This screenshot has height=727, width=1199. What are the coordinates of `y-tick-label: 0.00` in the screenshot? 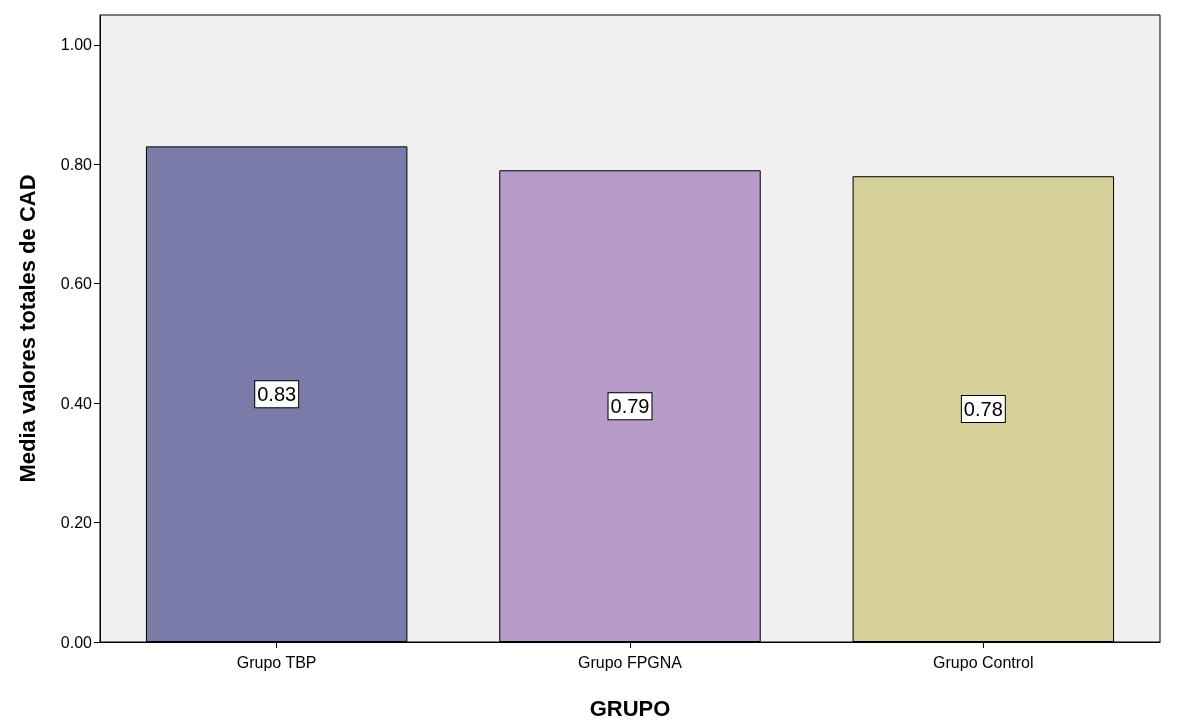 It's located at (76, 642).